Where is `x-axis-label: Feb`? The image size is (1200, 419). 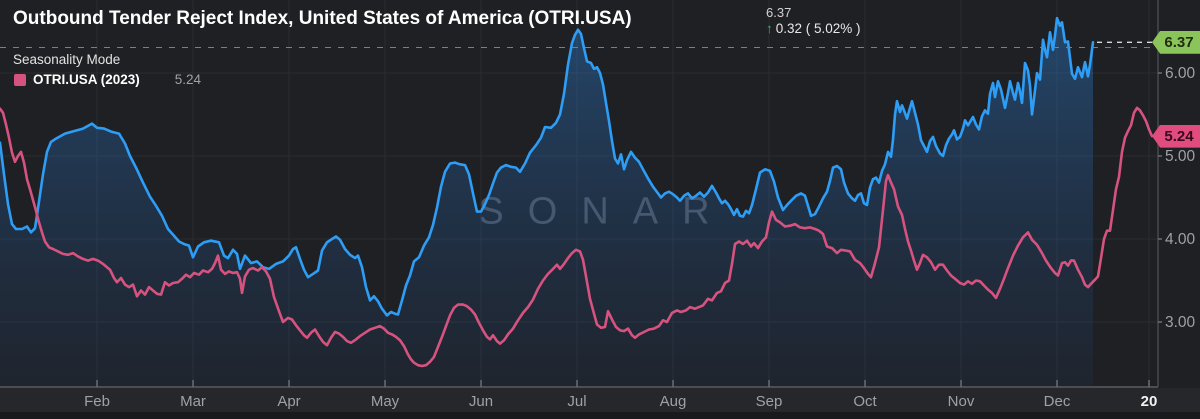
x-axis-label: Feb is located at coordinates (97, 401).